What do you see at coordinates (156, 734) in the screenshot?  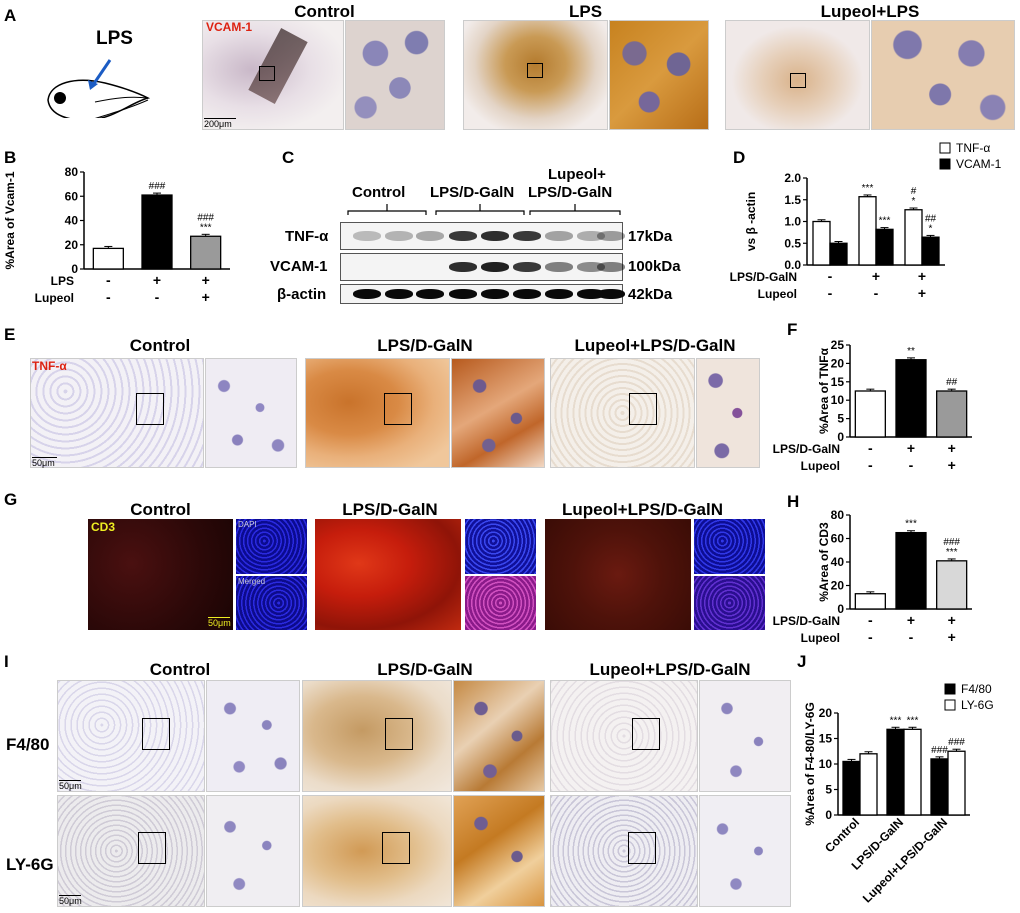 I see `i-control-f480-zoom-box` at bounding box center [156, 734].